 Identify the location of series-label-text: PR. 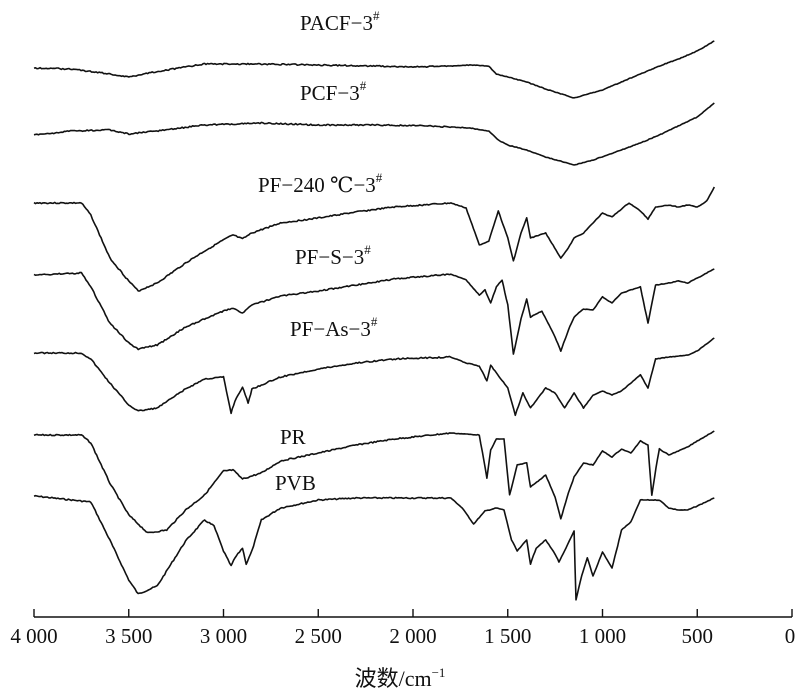
(293, 437).